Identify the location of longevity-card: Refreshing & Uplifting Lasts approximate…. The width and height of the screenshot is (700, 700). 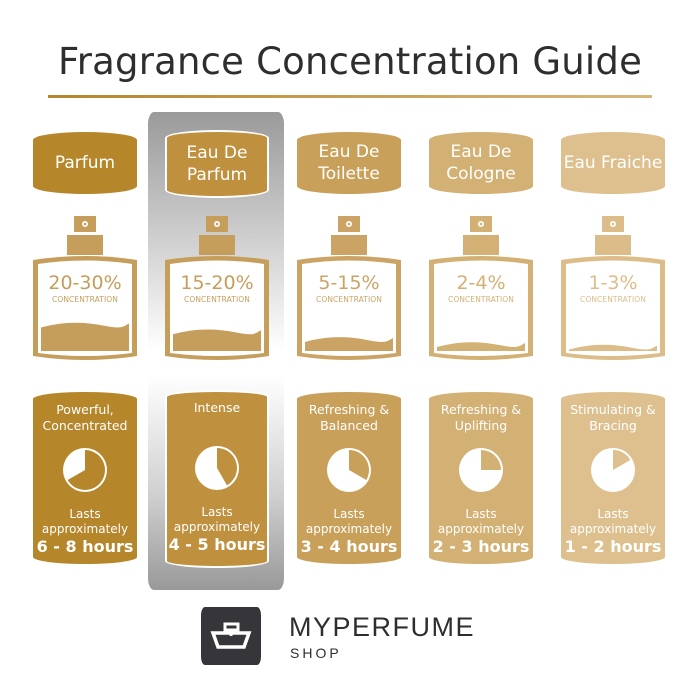
(481, 478).